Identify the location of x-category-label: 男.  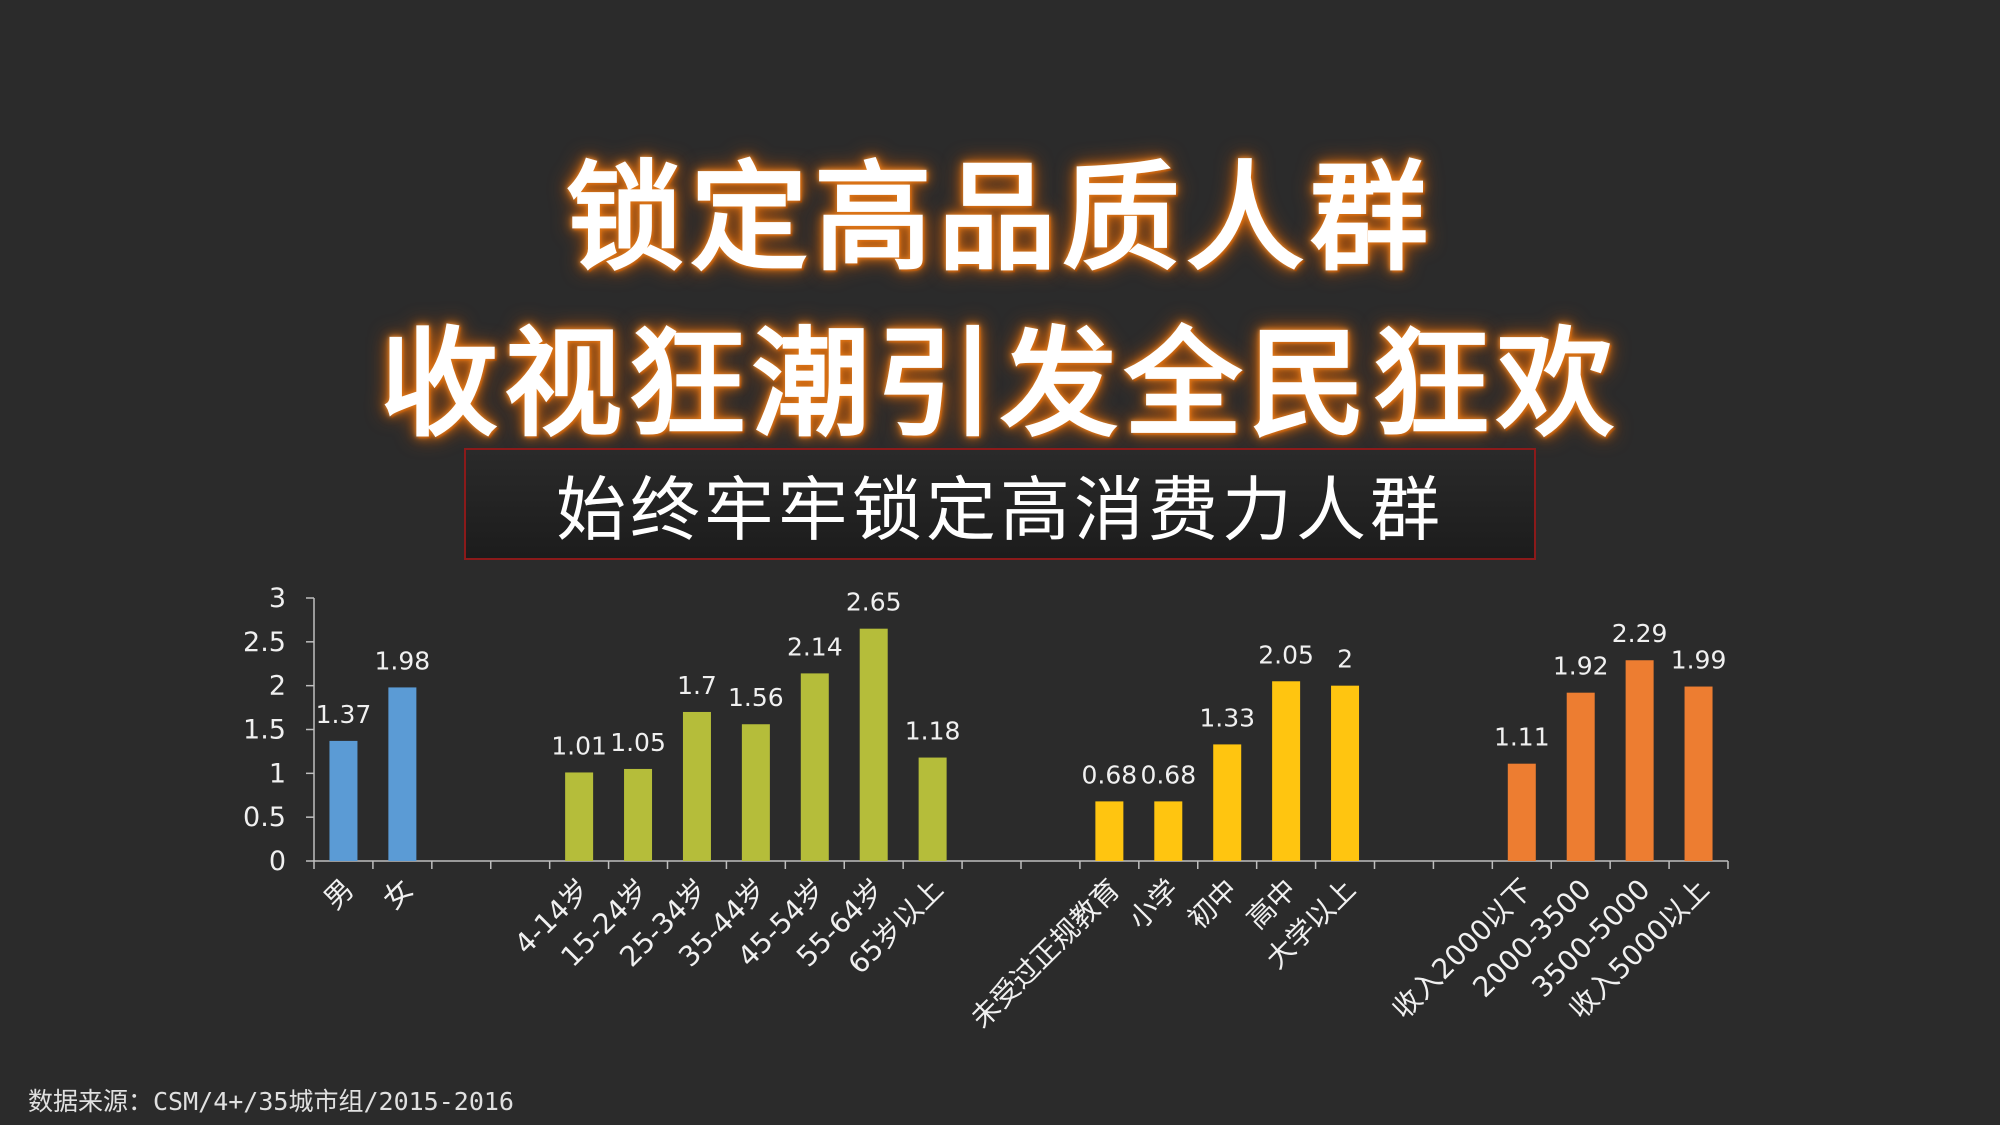
(338, 894).